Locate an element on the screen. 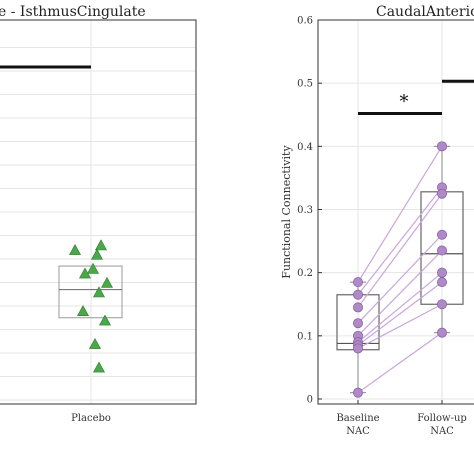 The image size is (474, 474). right-y-tick-label: 0.5 is located at coordinates (305, 84).